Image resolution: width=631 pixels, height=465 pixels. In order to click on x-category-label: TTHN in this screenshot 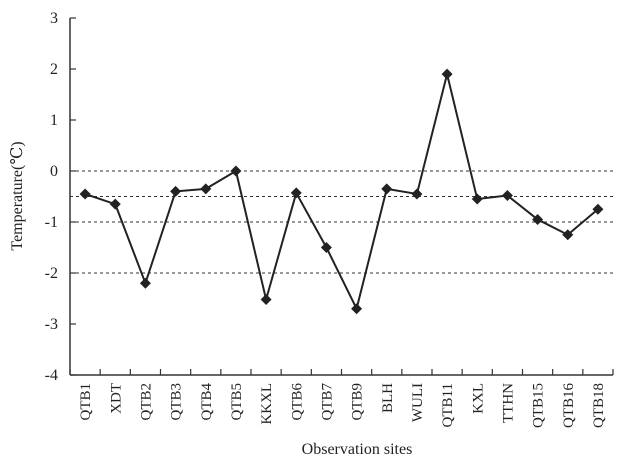, I will do `click(508, 403)`.